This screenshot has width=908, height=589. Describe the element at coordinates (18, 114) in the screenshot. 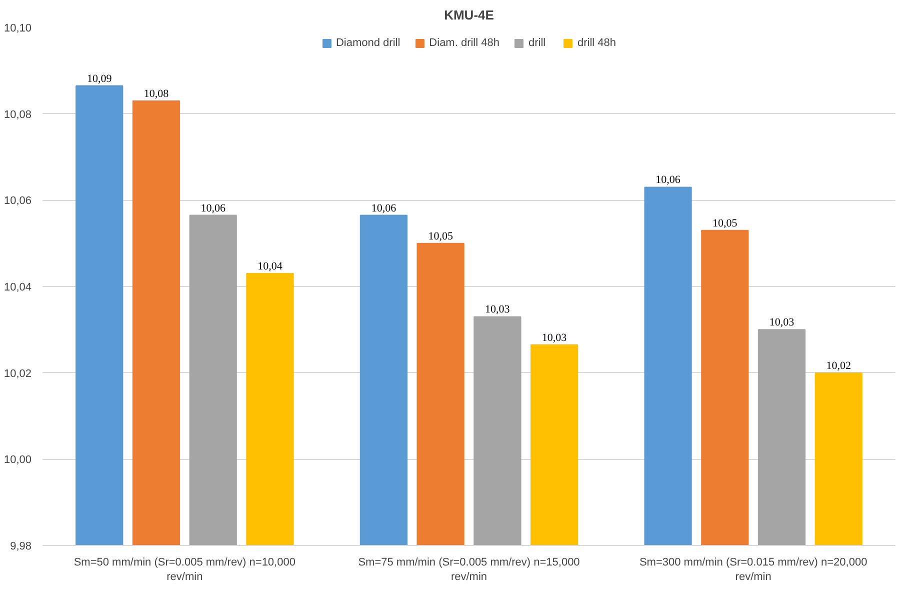

I see `y-tick-label: 10,08` at that location.